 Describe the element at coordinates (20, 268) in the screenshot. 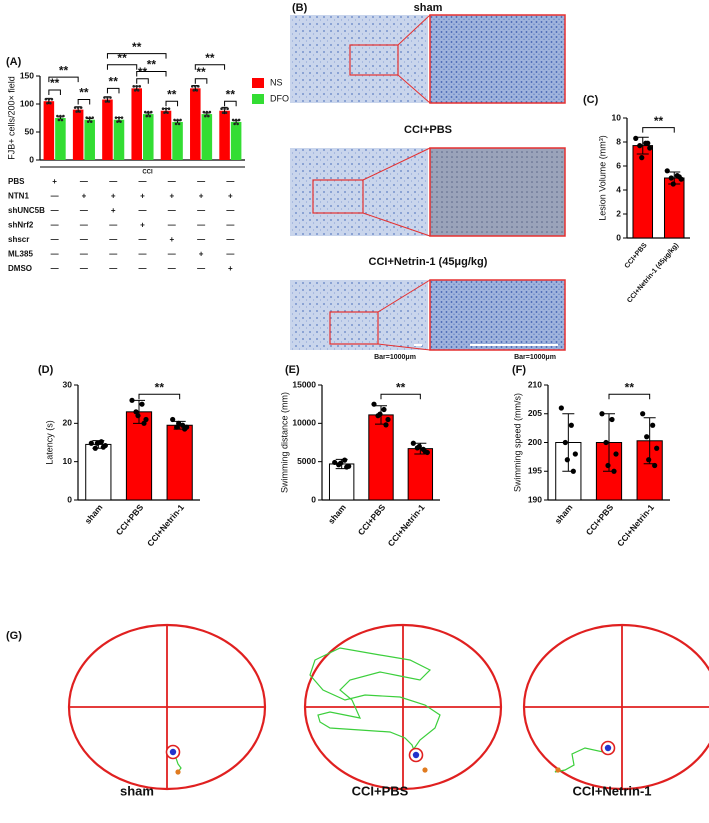

I see `condition-label: DMSO` at that location.